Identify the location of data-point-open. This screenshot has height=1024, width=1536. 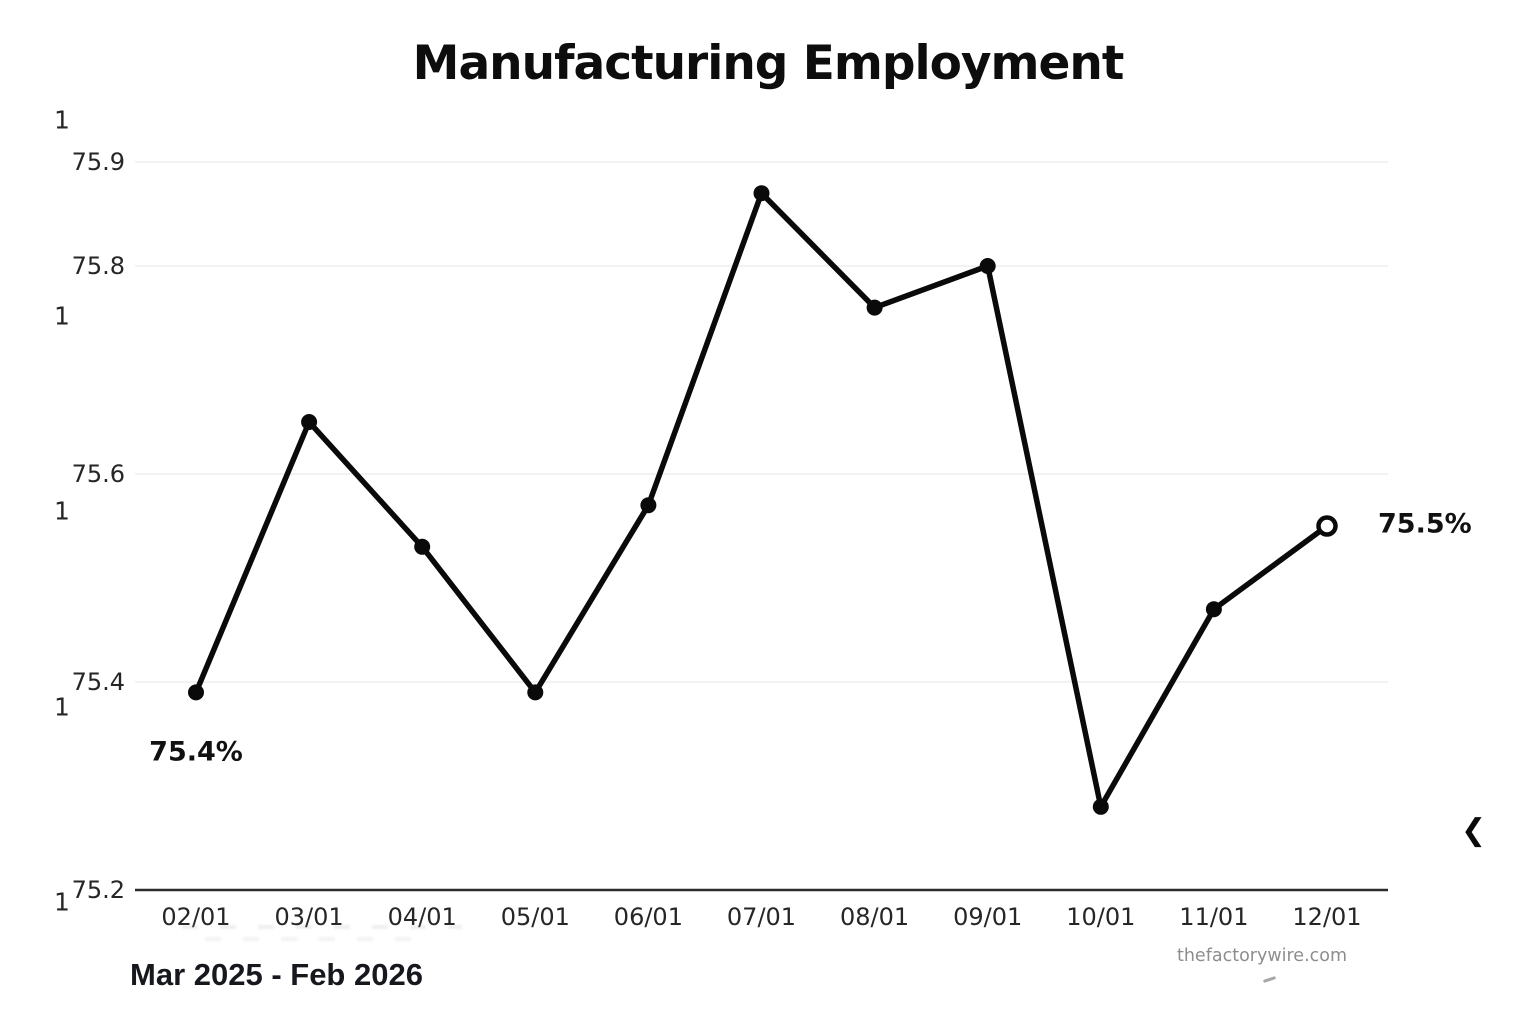
(1327, 526).